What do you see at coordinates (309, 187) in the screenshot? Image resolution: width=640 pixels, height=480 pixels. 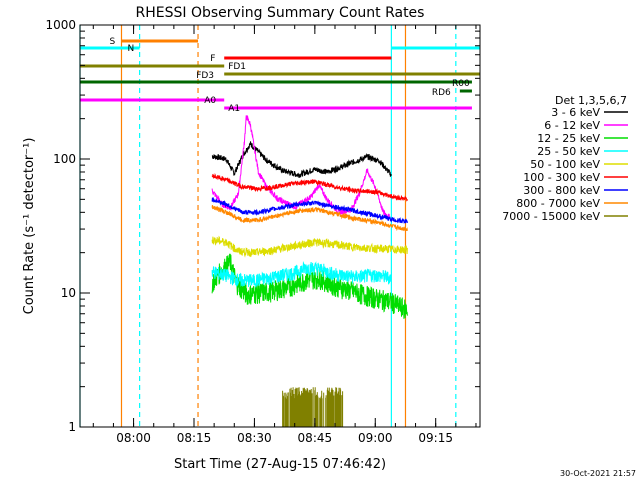 I see `series-100-300-kev` at bounding box center [309, 187].